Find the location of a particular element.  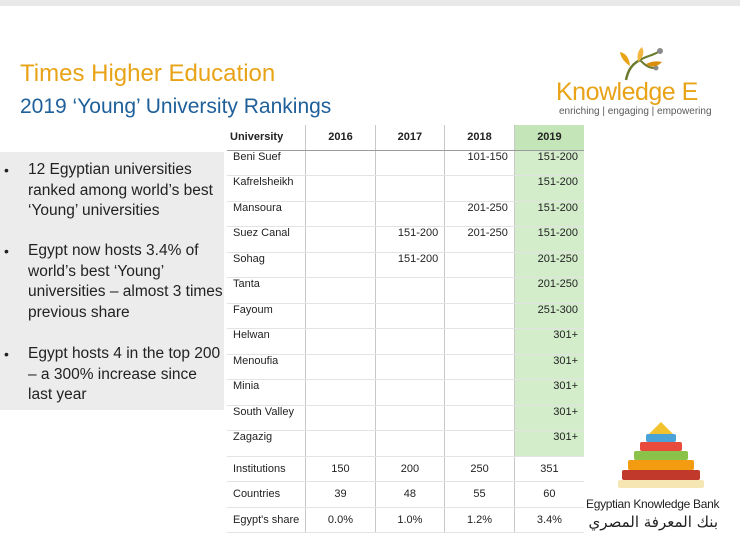

header-2019: 2019 is located at coordinates (549, 138).